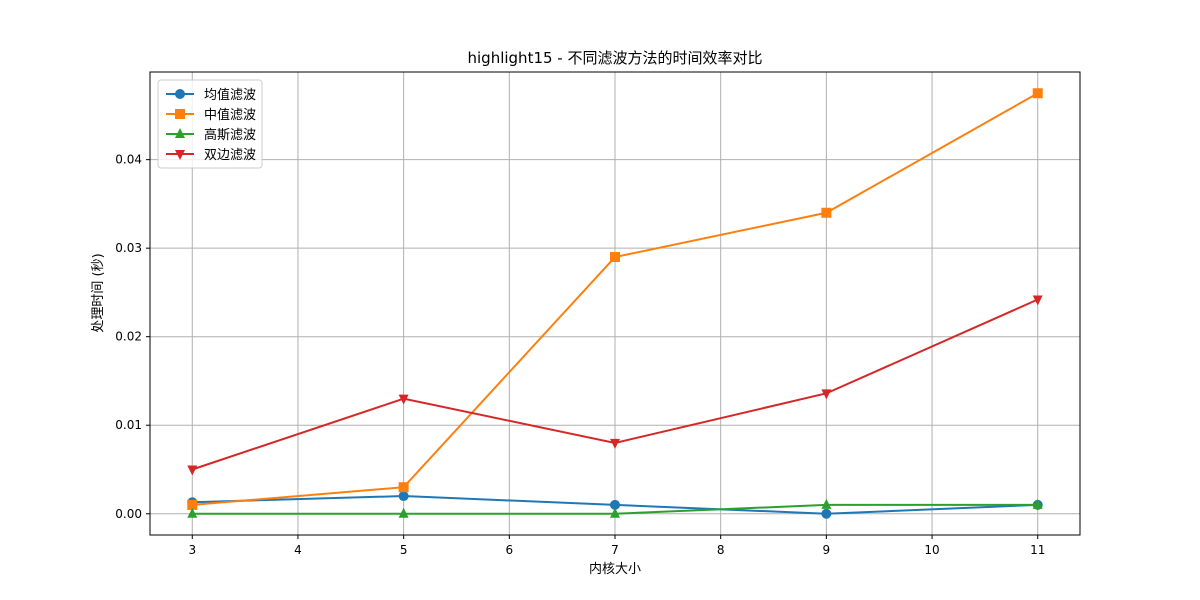 The height and width of the screenshot is (600, 1200). Describe the element at coordinates (931, 550) in the screenshot. I see `x-tick-label: 10` at that location.